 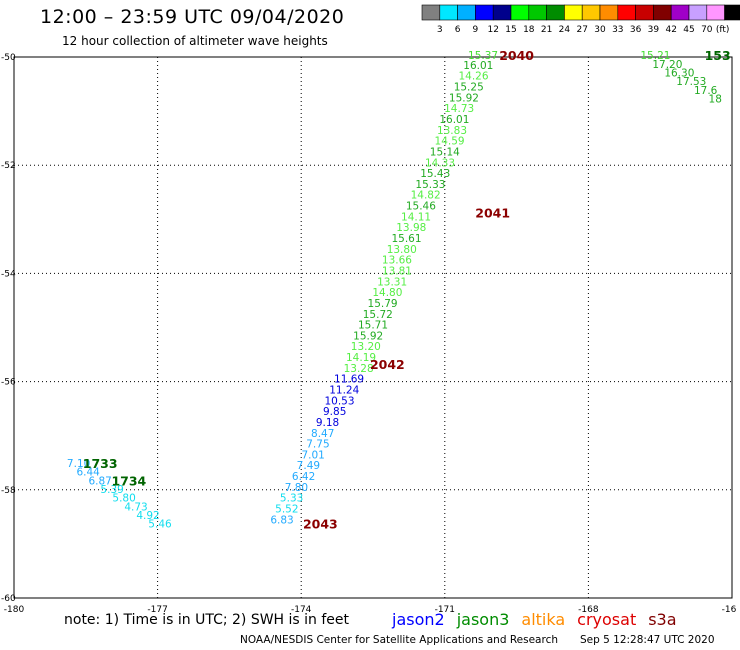 I want to click on pass-label: 1733, so click(x=100, y=463).